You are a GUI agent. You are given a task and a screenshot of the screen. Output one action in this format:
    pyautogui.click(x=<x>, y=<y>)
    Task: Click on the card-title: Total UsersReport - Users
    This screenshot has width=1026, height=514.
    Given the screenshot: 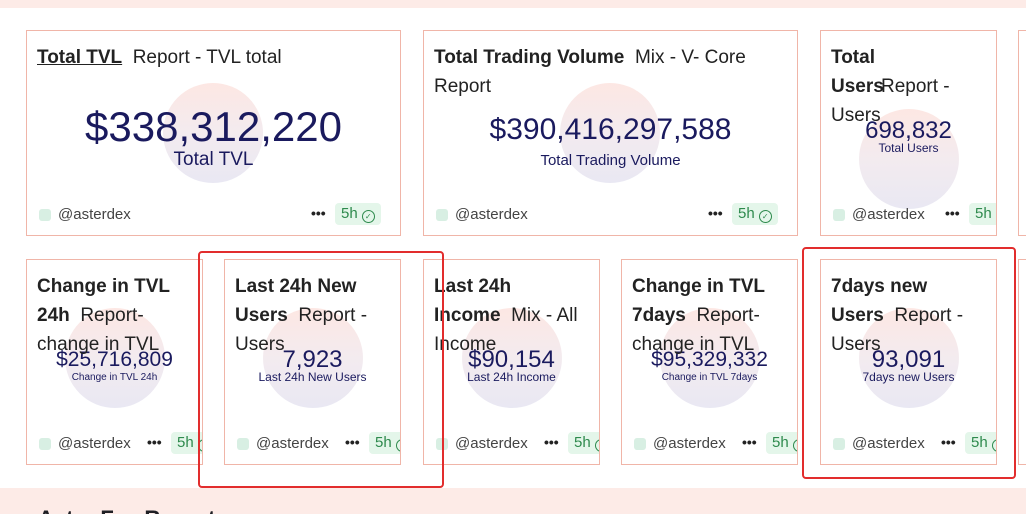 What is the action you would take?
    pyautogui.click(x=909, y=86)
    